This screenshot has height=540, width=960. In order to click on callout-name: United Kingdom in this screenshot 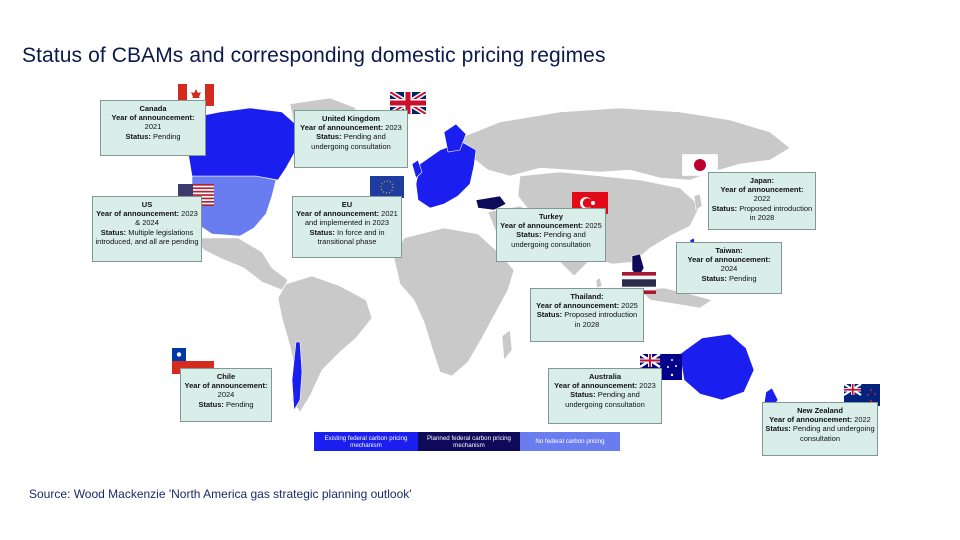, I will do `click(351, 118)`.